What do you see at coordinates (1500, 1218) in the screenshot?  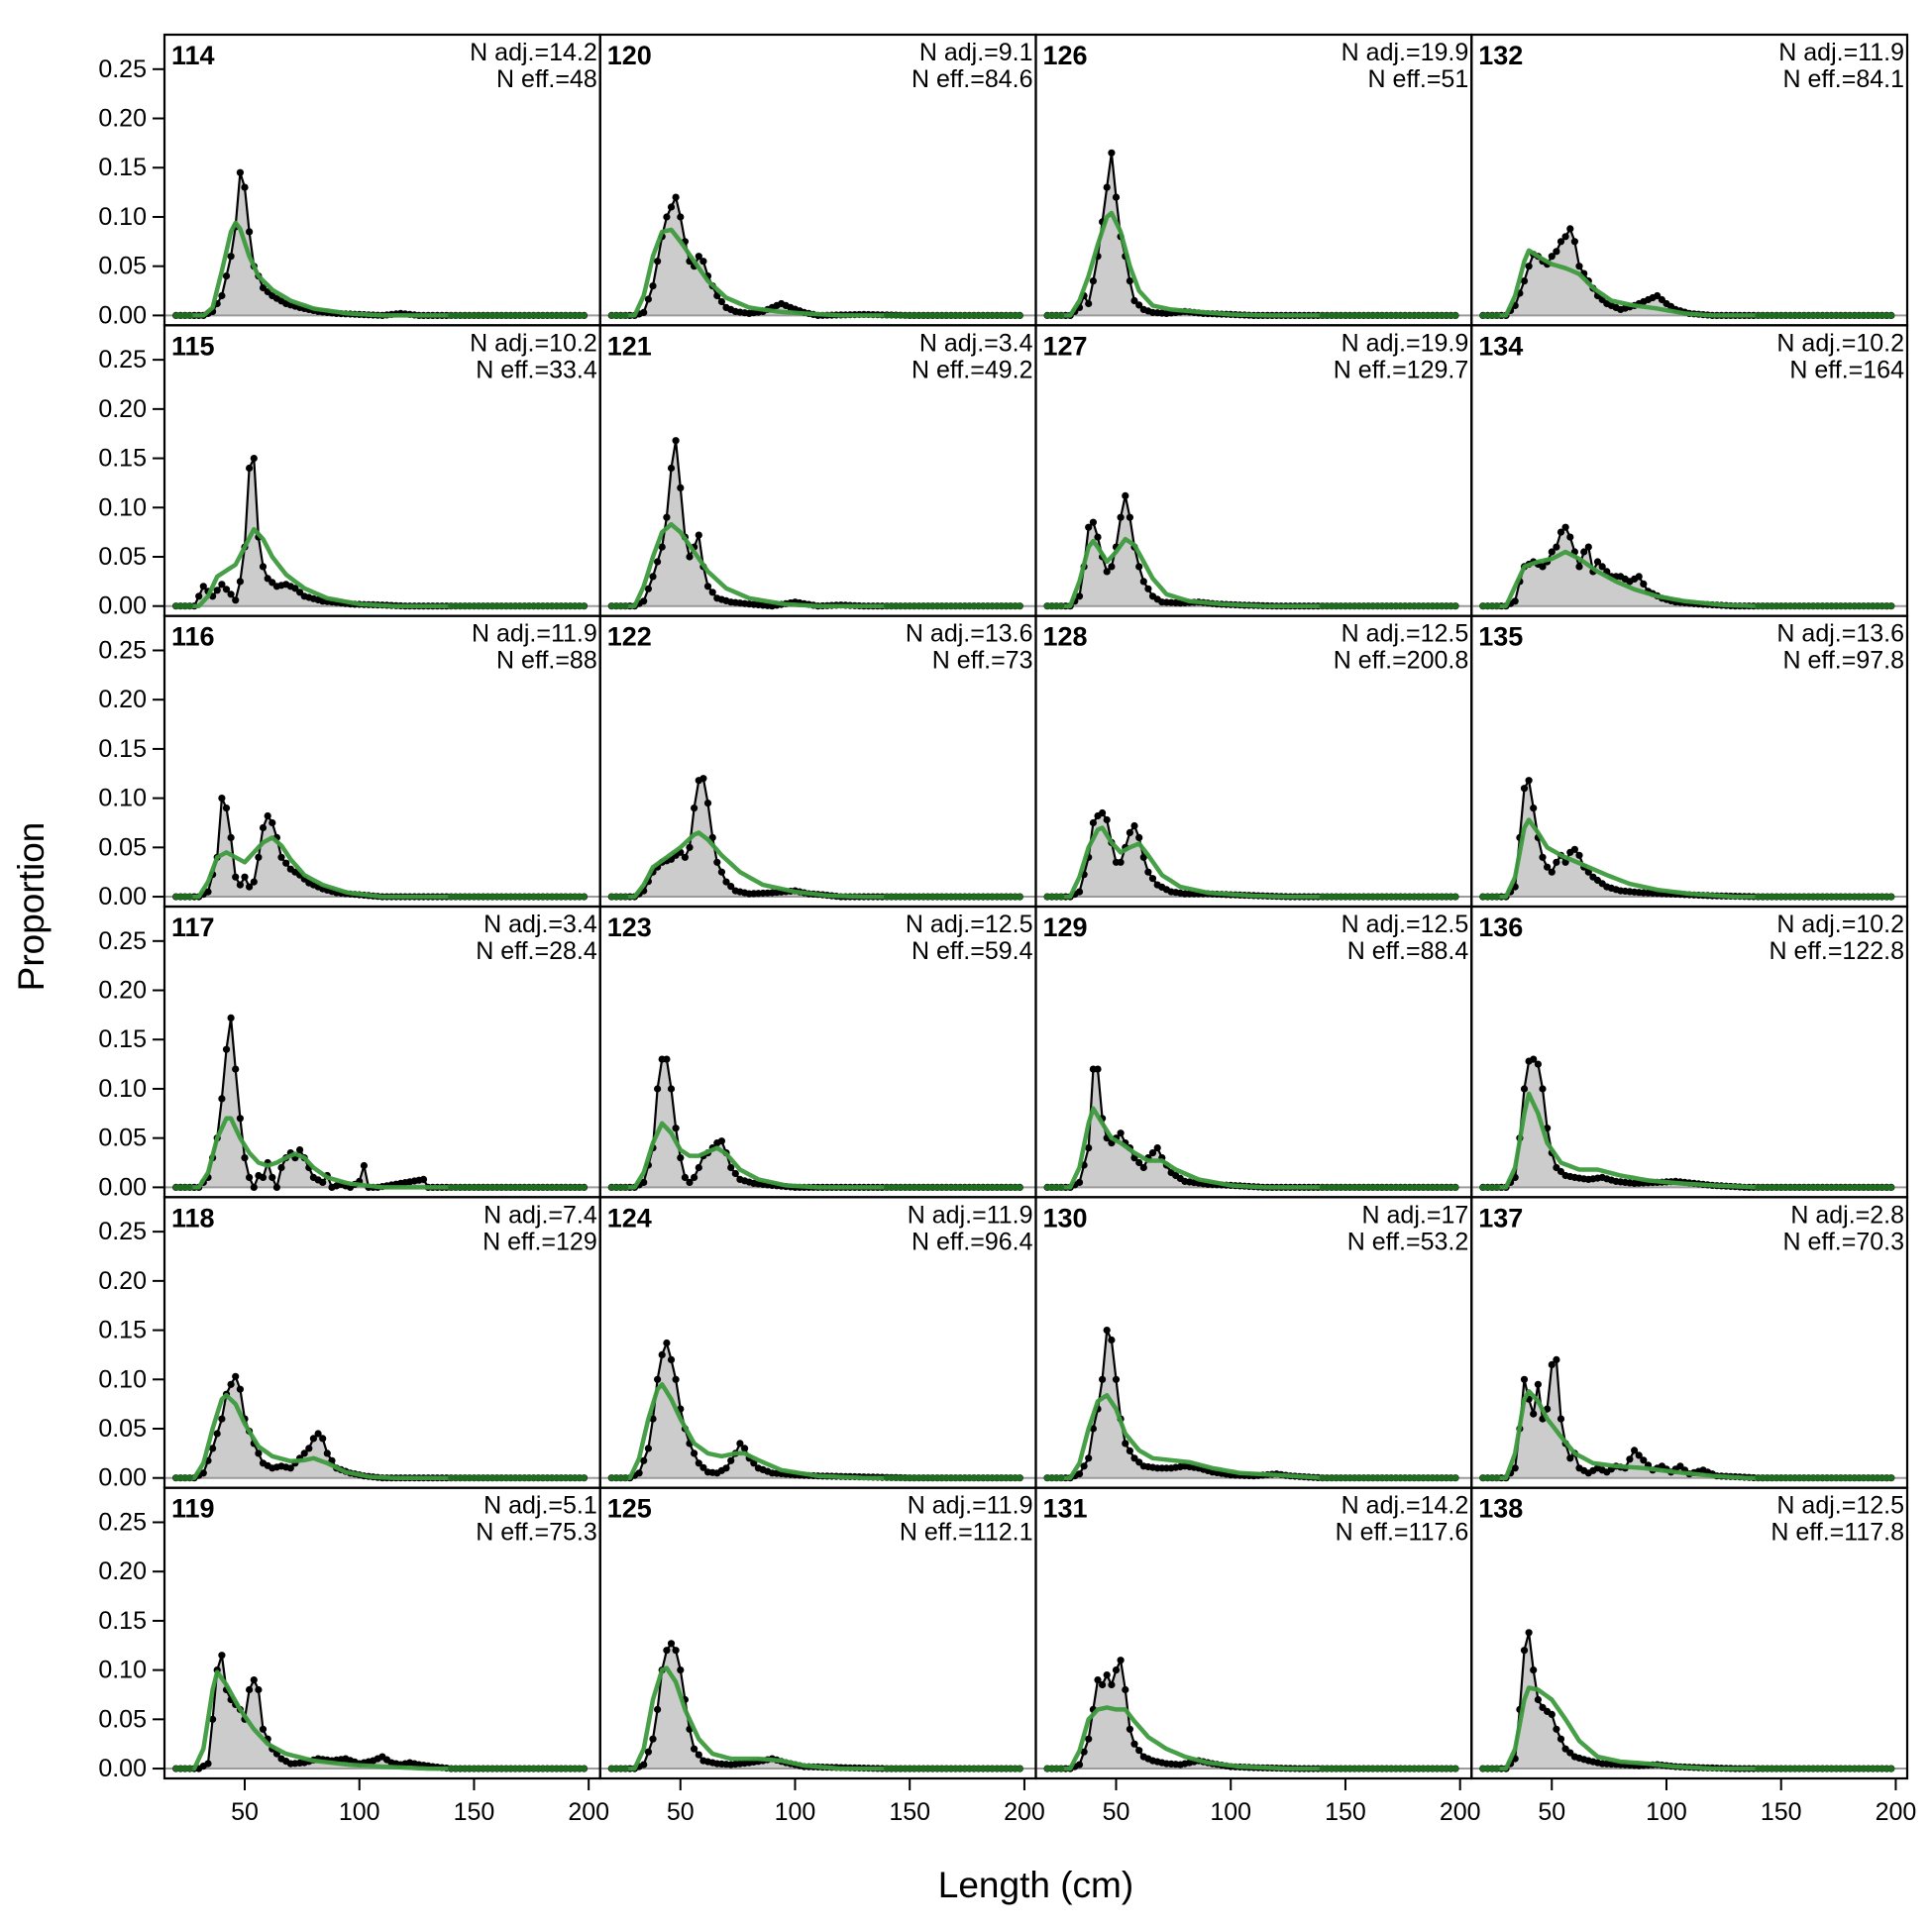 I see `panel-label: 137` at bounding box center [1500, 1218].